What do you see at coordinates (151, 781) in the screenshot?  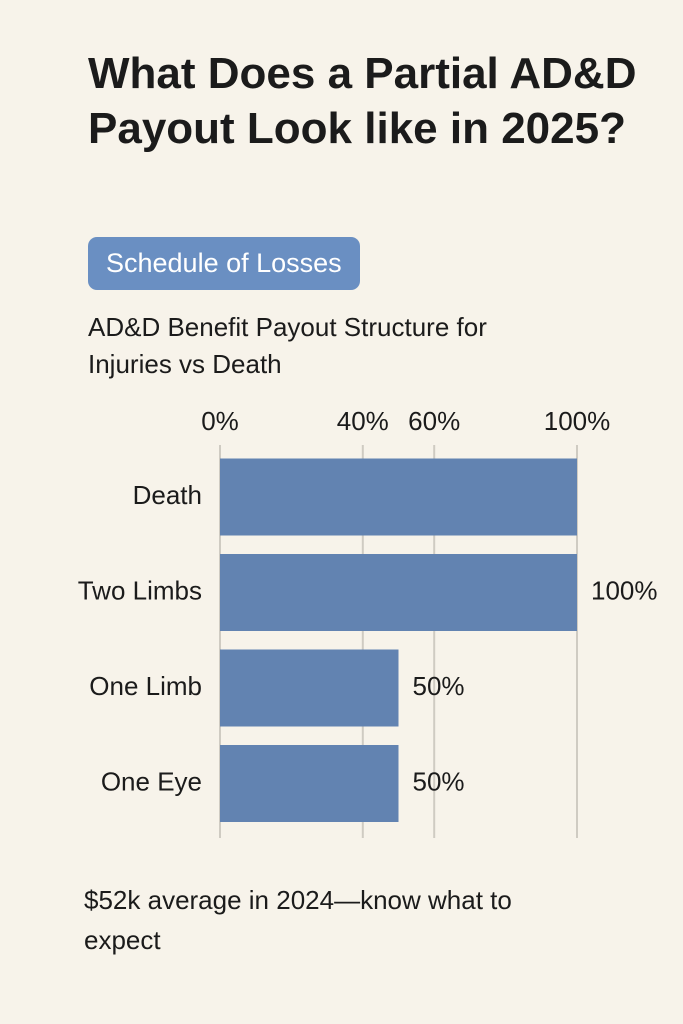 I see `y-tick-label: One Eye` at bounding box center [151, 781].